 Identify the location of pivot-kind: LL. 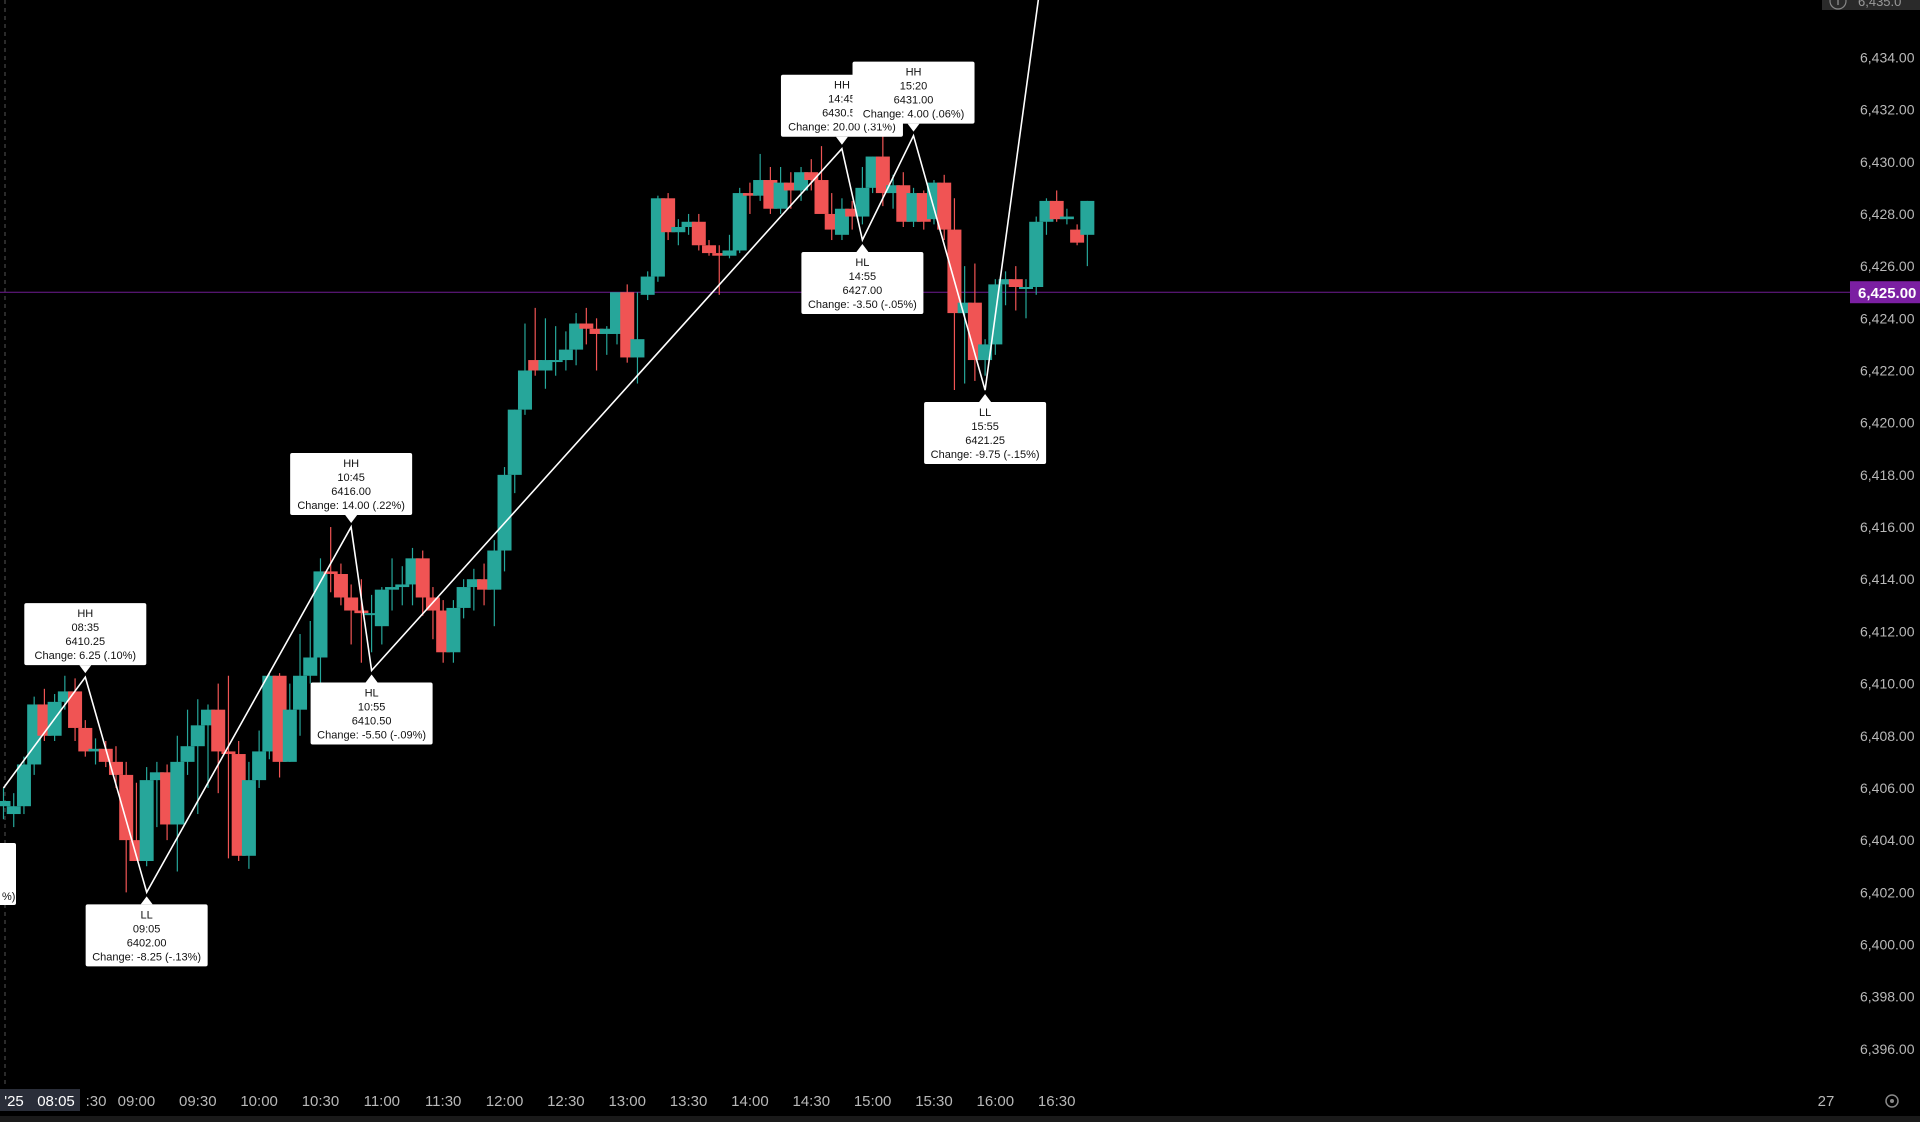
(147, 915).